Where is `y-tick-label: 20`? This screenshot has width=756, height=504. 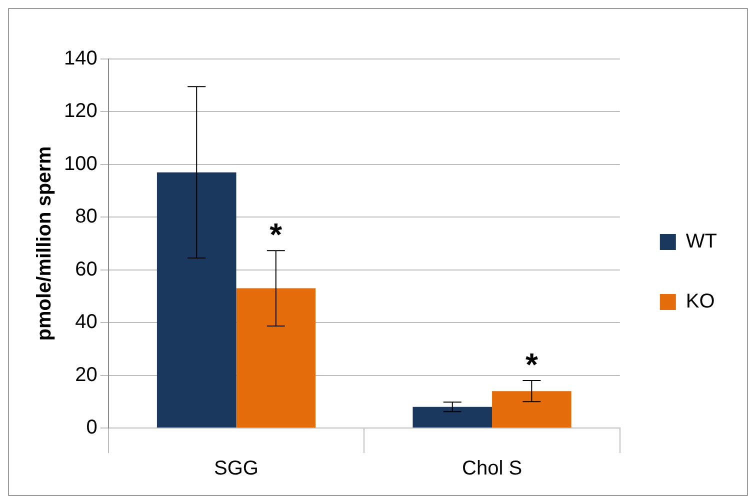 y-tick-label: 20 is located at coordinates (86, 375).